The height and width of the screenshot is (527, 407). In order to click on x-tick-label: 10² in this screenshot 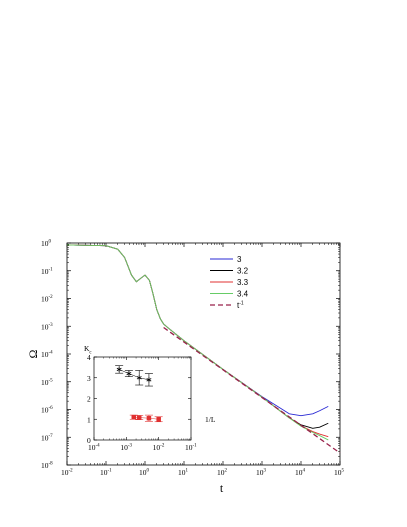, I will do `click(222, 472)`.